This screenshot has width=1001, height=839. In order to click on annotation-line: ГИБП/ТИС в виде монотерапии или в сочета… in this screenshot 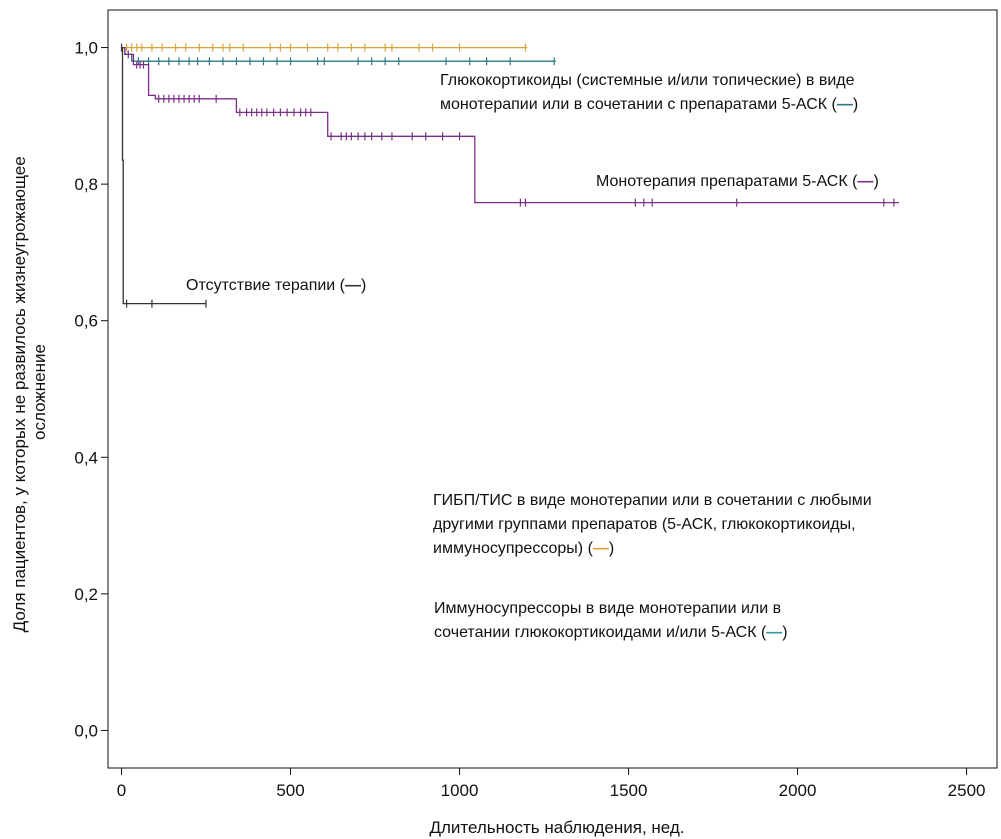, I will do `click(652, 500)`.